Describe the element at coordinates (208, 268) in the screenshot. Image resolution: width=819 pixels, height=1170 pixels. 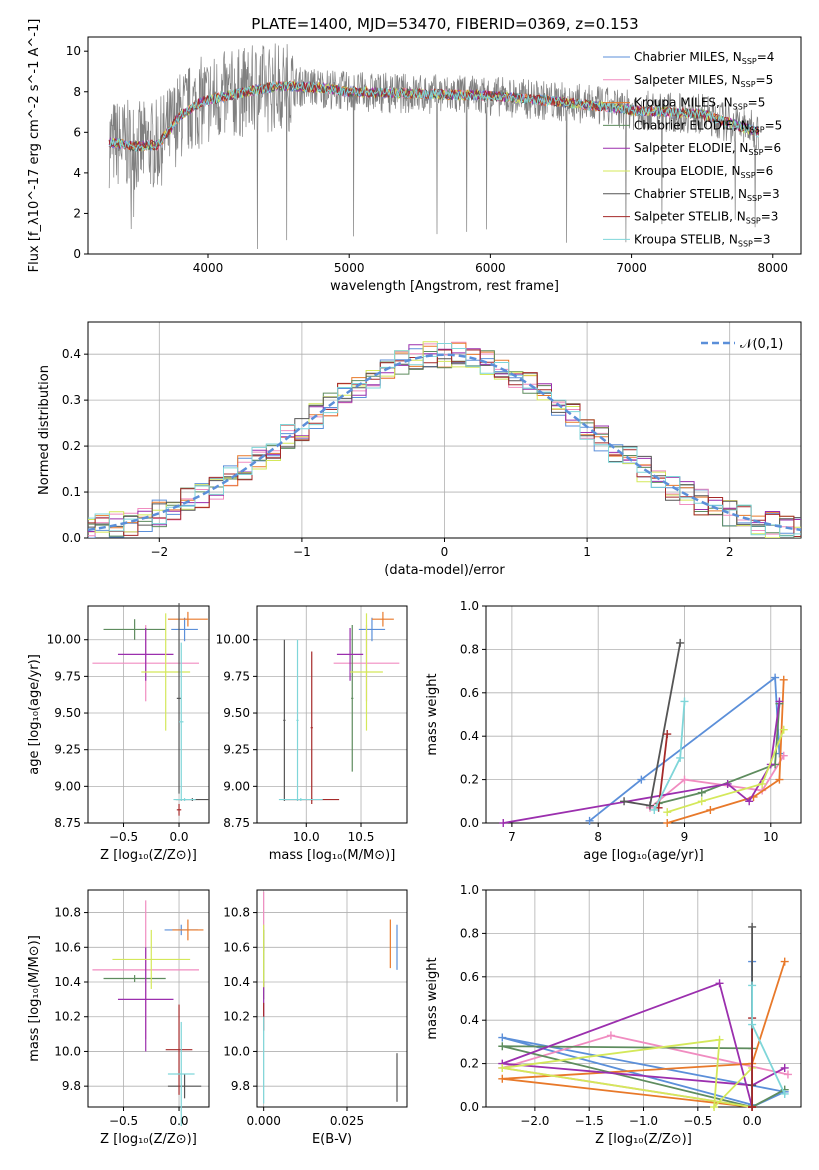
I see `x-tick-label: 4000` at that location.